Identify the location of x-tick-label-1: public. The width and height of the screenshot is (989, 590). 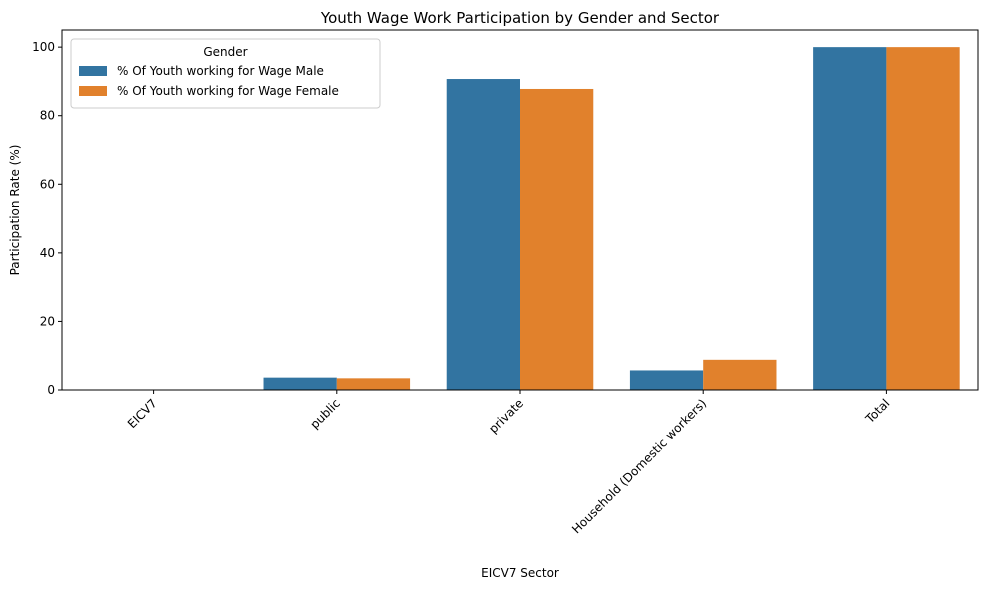
(324, 413).